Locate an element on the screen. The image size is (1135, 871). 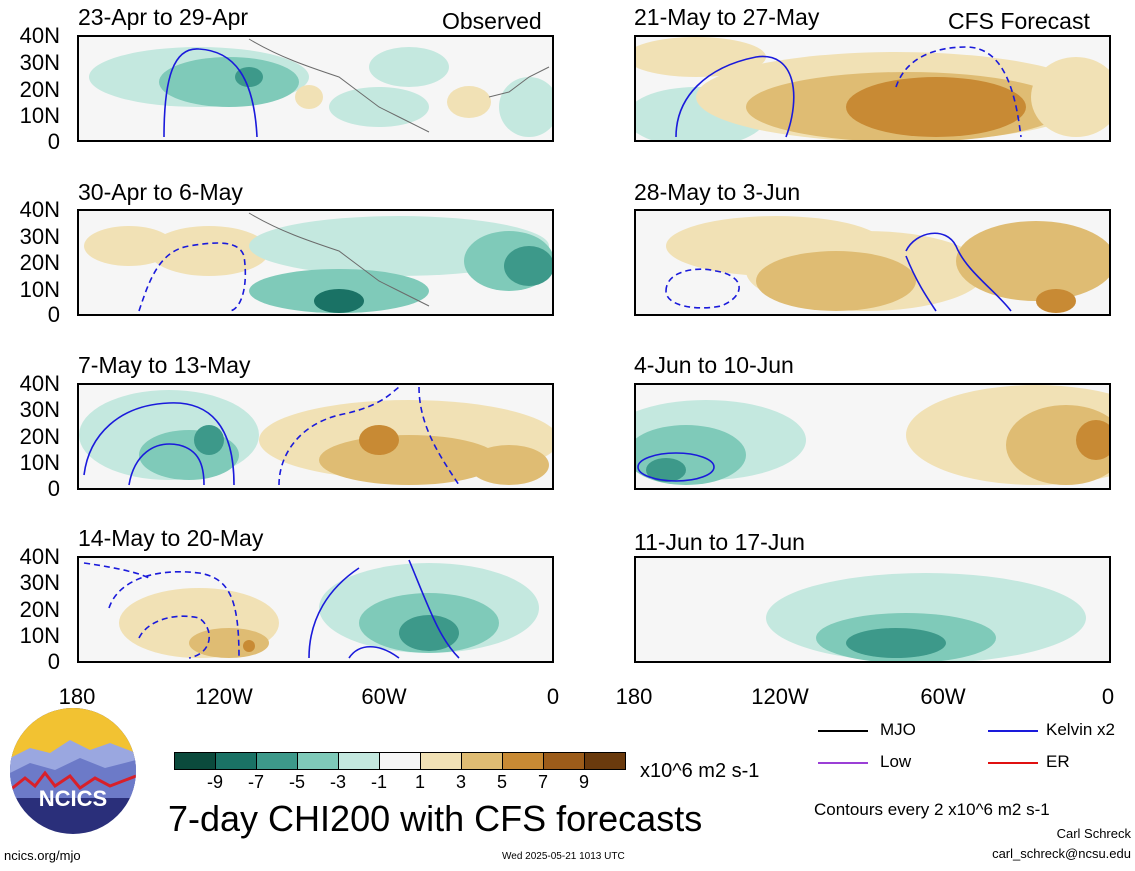
colorbar-tick: -3 is located at coordinates (337, 782).